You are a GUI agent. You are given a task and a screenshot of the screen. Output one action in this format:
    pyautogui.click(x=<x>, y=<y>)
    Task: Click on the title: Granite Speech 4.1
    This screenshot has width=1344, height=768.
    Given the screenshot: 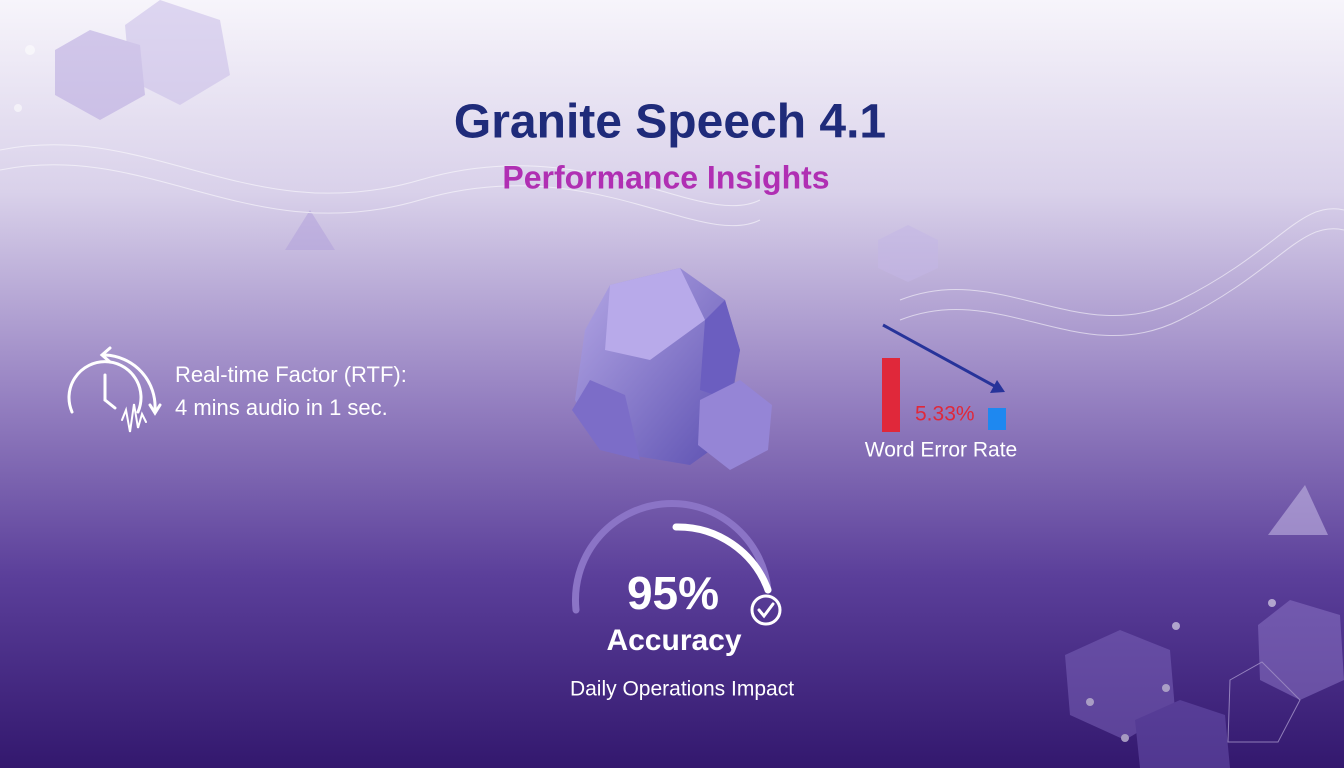 What is the action you would take?
    pyautogui.click(x=670, y=122)
    